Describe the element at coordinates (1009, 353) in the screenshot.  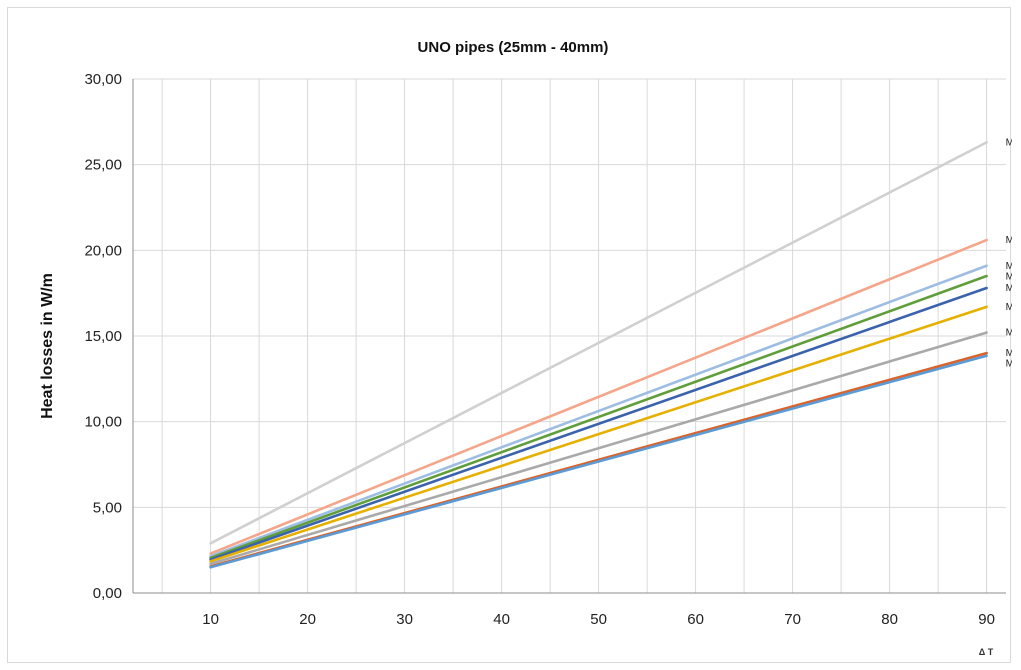
I see `series-label-m12525: M12525` at that location.